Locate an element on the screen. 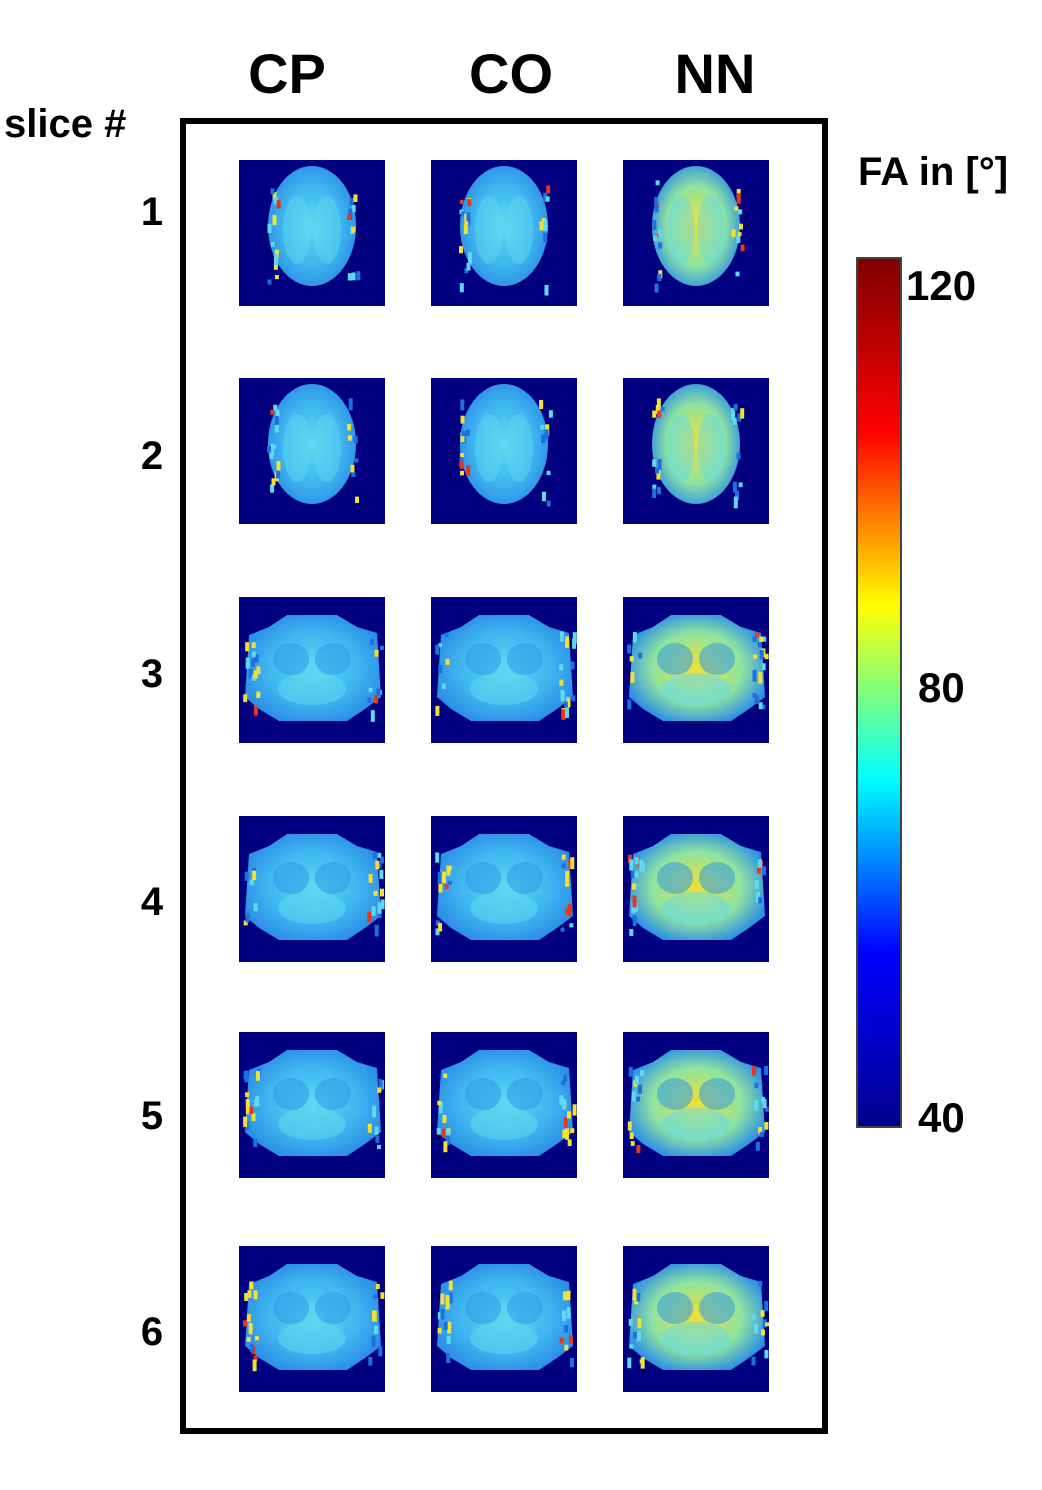 This screenshot has width=1042, height=1490. fa-map-slice-5-co is located at coordinates (504, 1105).